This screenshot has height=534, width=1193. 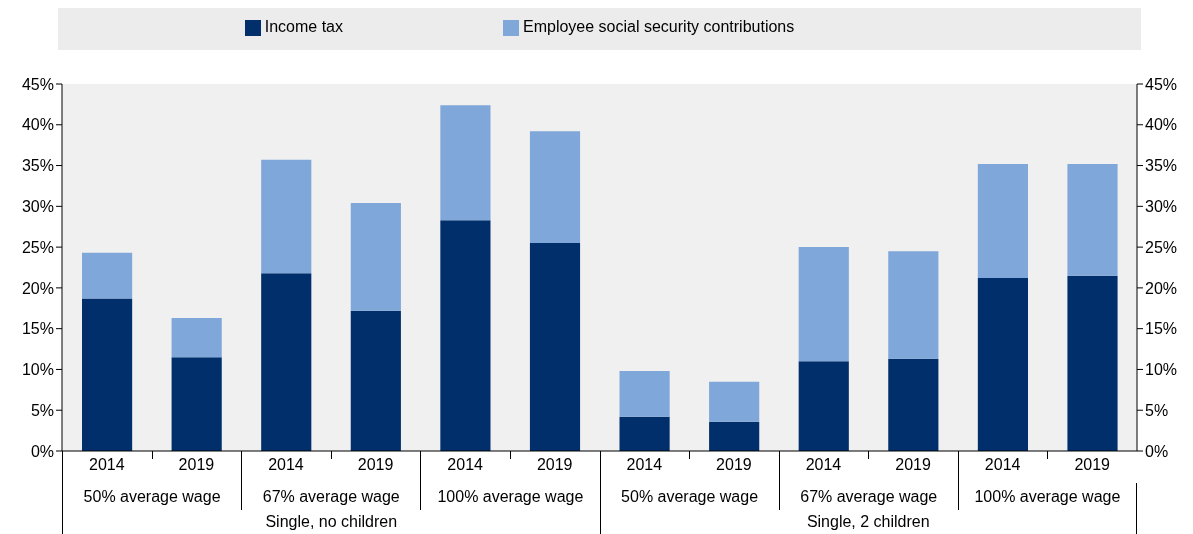 I want to click on text: Single, 2 children, so click(x=868, y=522).